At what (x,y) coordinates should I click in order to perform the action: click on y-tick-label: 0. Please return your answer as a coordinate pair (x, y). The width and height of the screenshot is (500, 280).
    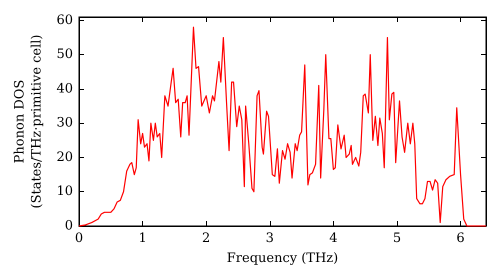
    Looking at the image, I should click on (68, 226).